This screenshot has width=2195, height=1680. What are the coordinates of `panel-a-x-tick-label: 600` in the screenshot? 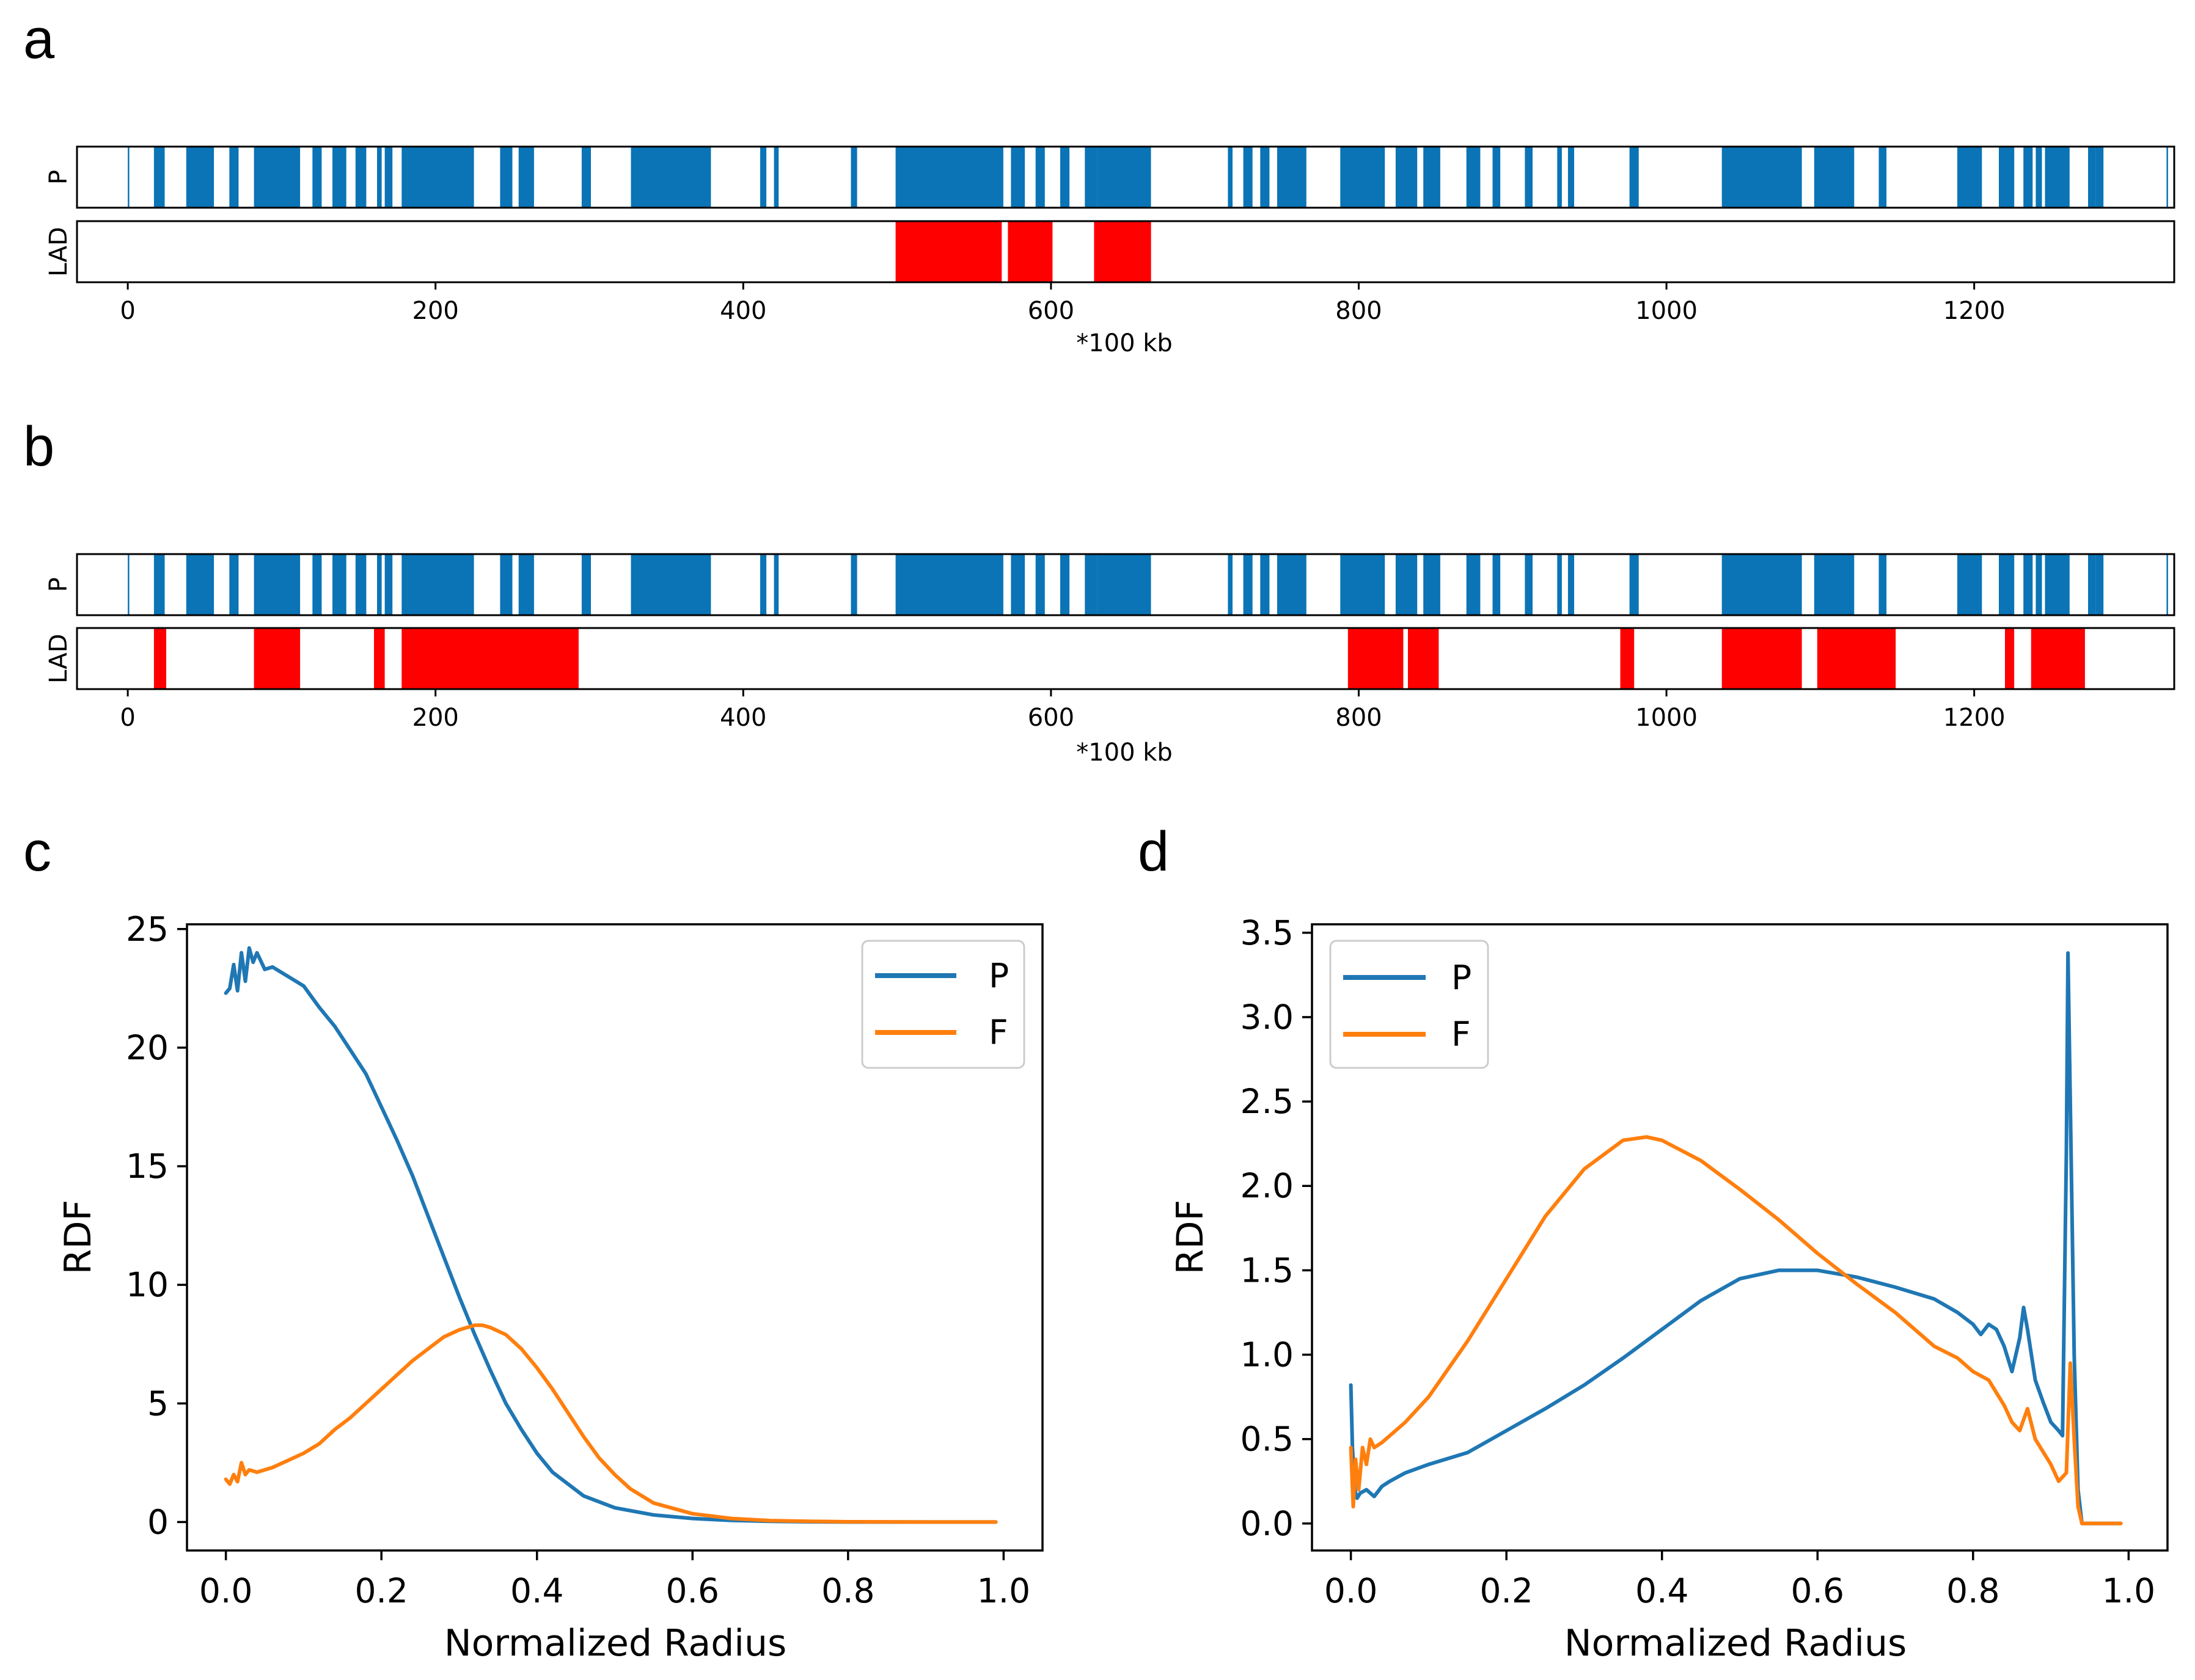 It's located at (1051, 311).